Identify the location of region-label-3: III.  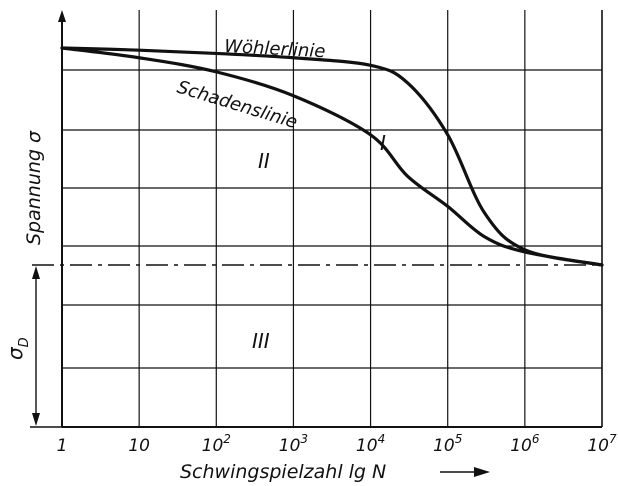
(261, 341).